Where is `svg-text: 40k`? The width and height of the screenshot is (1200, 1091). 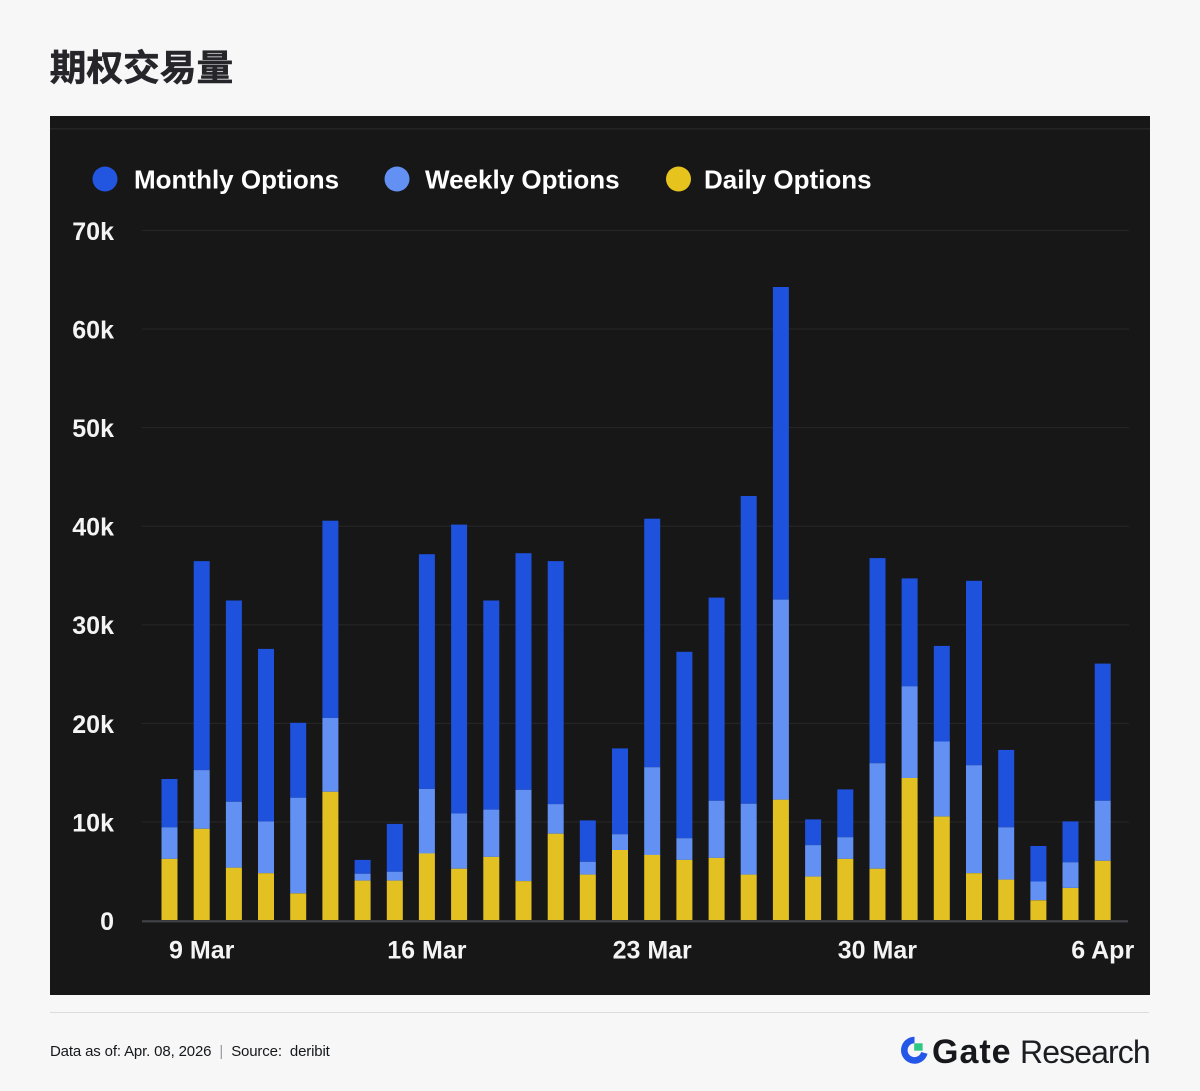 svg-text: 40k is located at coordinates (93, 528).